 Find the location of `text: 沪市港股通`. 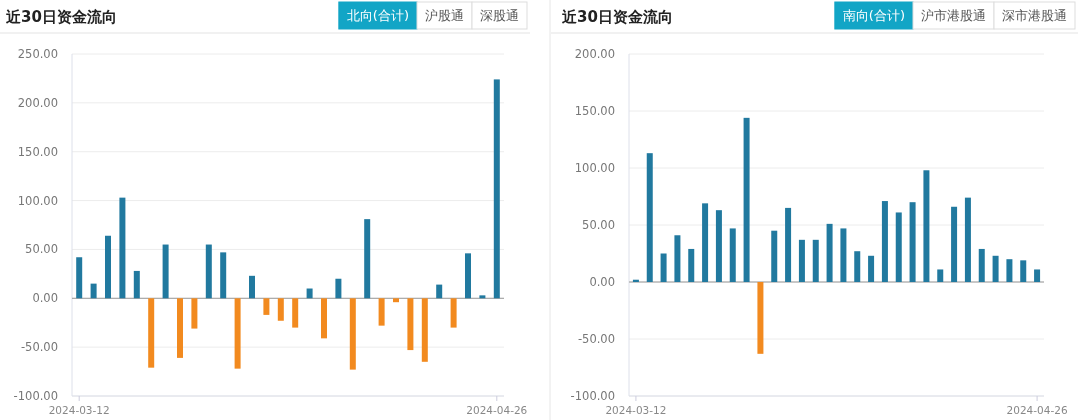

text: 沪市港股通 is located at coordinates (953, 15).